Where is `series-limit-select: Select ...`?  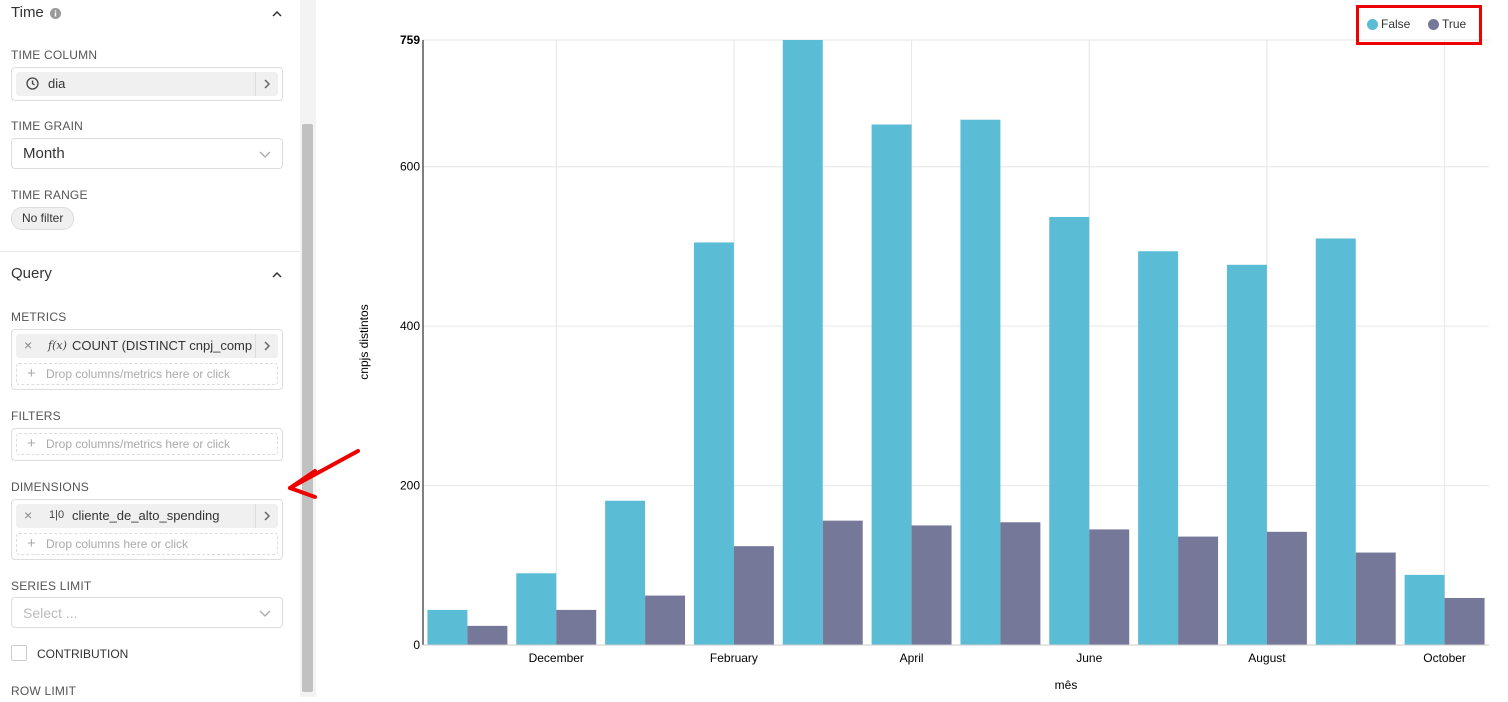 series-limit-select: Select ... is located at coordinates (147, 612).